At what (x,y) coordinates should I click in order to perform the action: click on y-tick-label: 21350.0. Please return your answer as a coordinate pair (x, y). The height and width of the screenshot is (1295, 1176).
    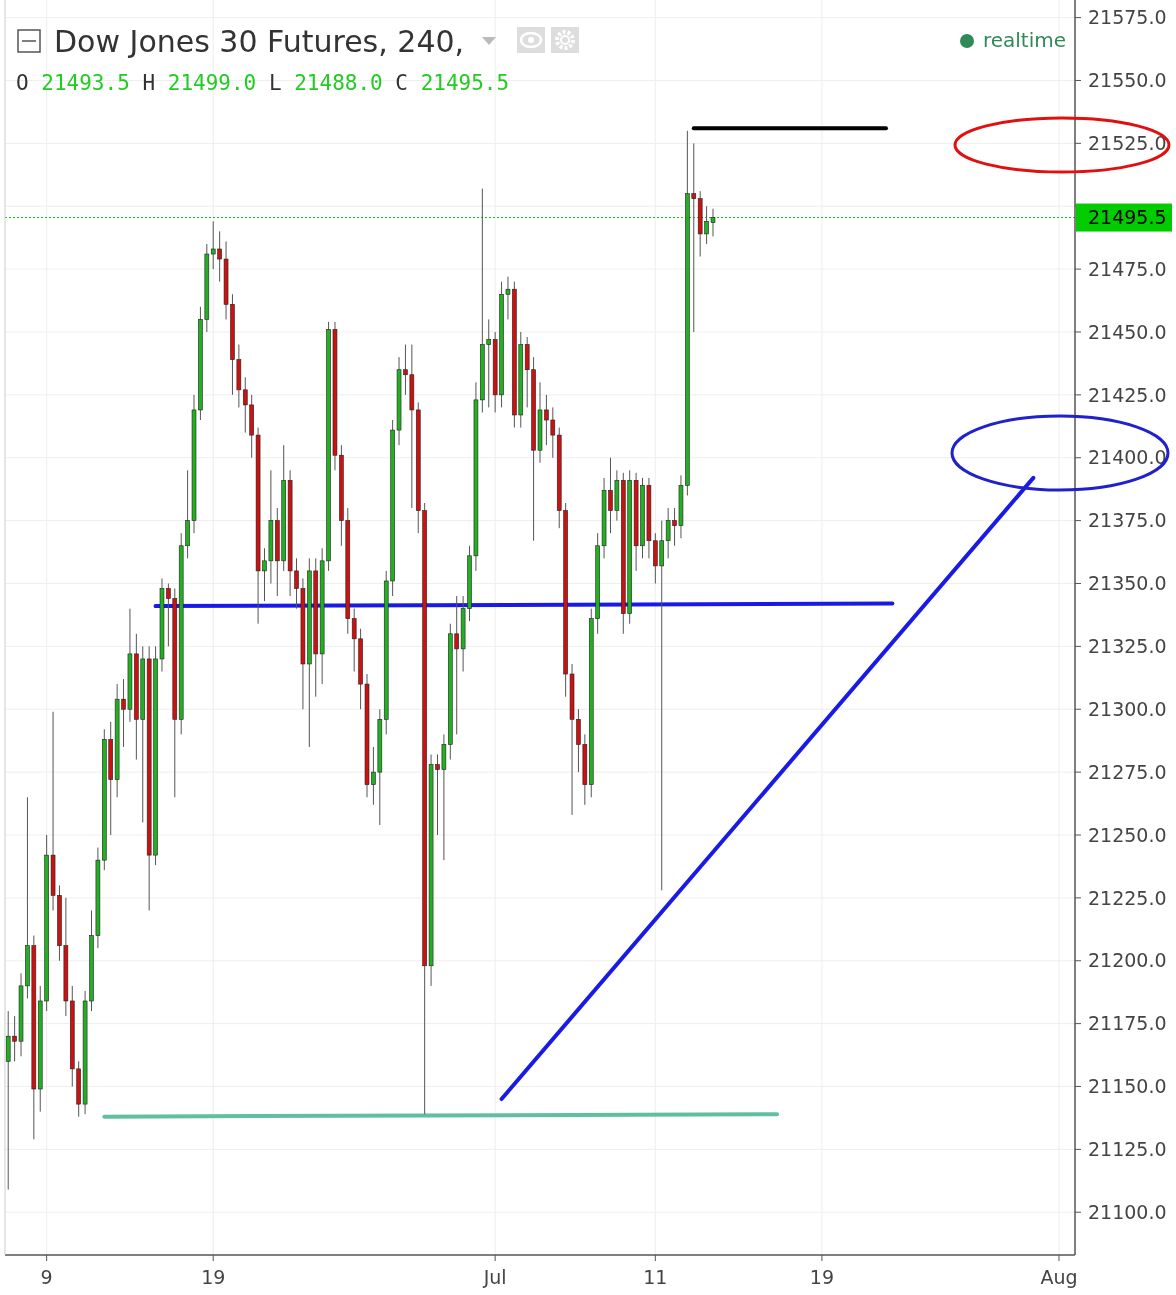
    Looking at the image, I should click on (1127, 583).